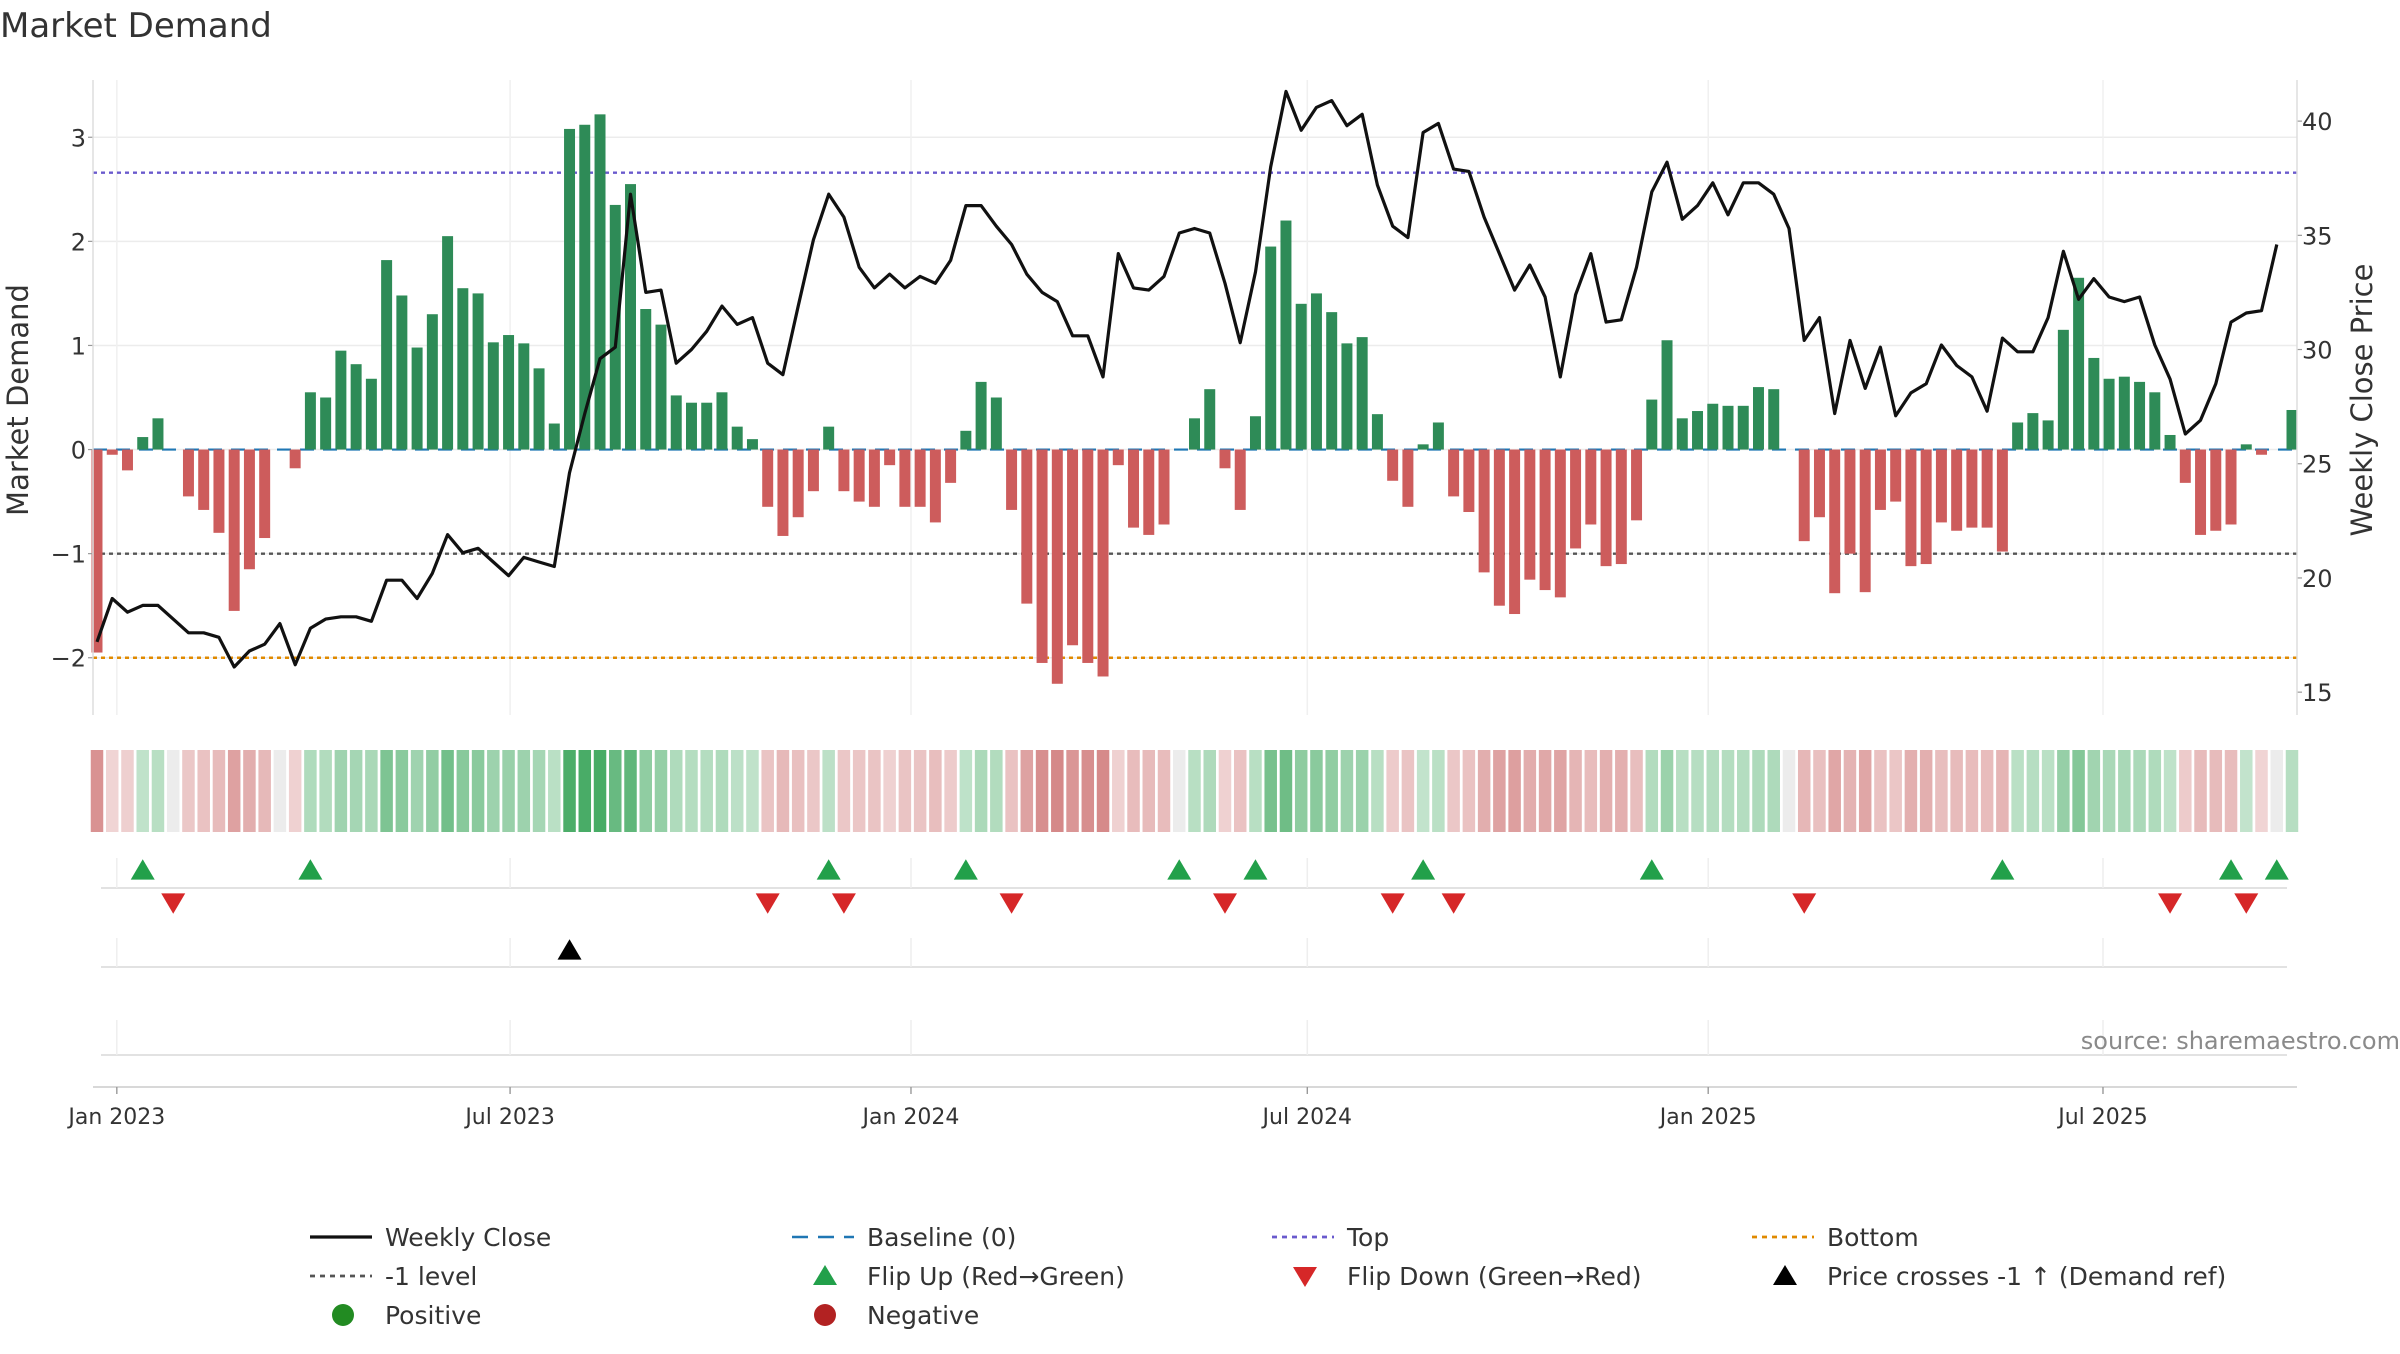 This screenshot has width=2400, height=1354. What do you see at coordinates (825, 1275) in the screenshot?
I see `legend-swatch-triangle-up` at bounding box center [825, 1275].